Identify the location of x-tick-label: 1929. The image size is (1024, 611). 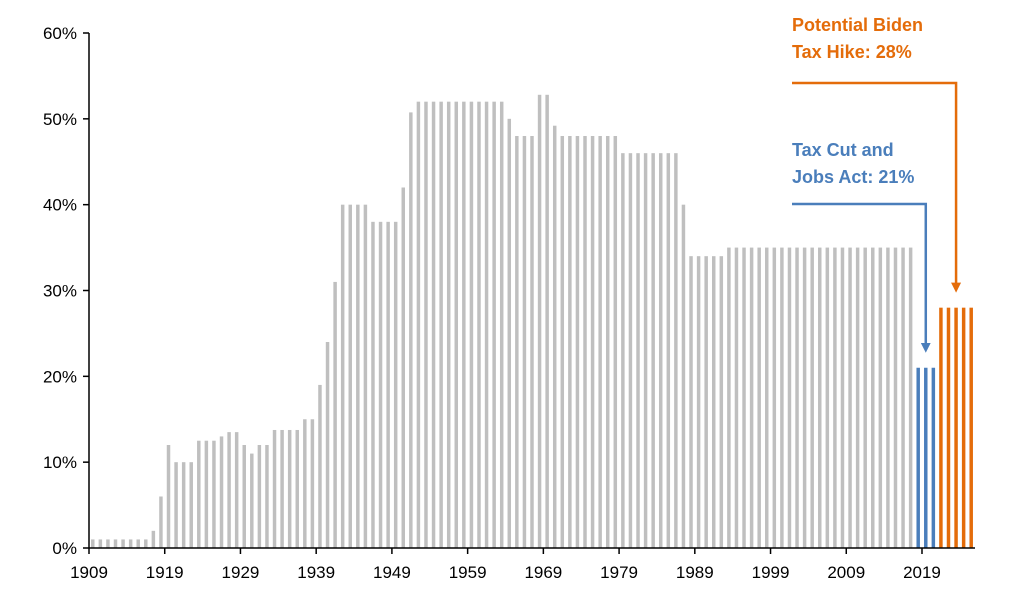
(241, 572).